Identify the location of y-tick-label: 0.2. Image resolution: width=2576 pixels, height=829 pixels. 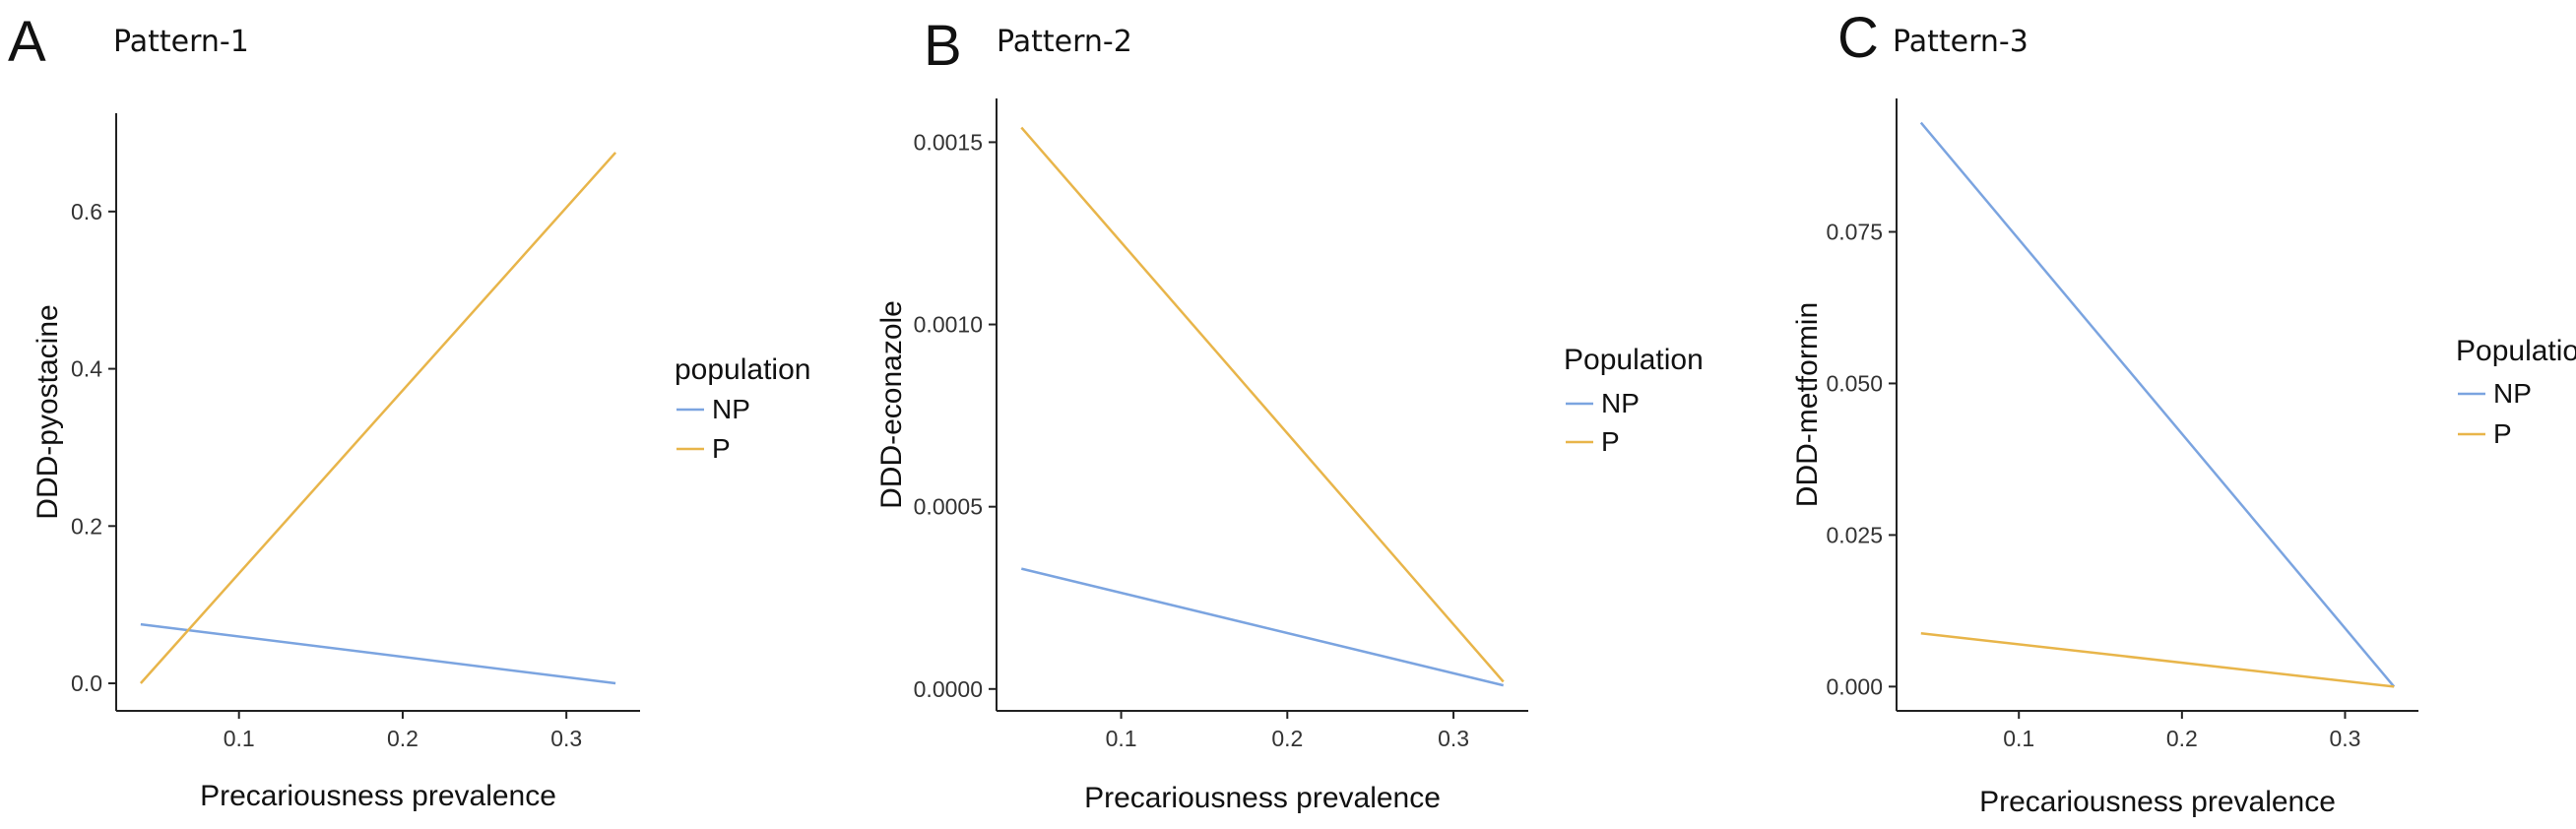
(86, 526).